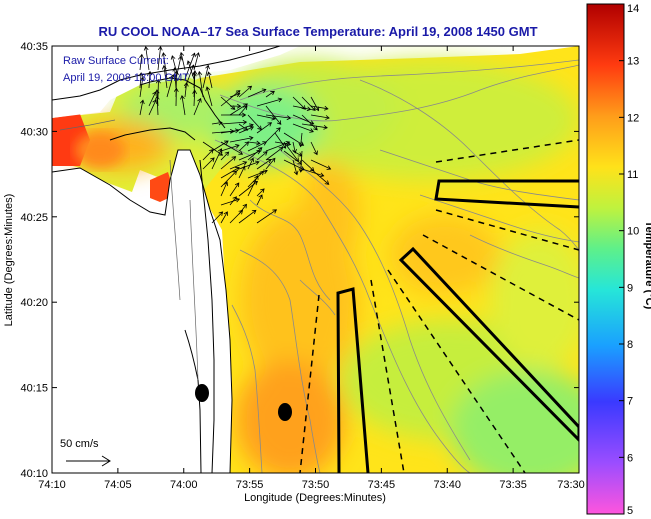  What do you see at coordinates (447, 485) in the screenshot?
I see `x-tick-label: 73:40` at bounding box center [447, 485].